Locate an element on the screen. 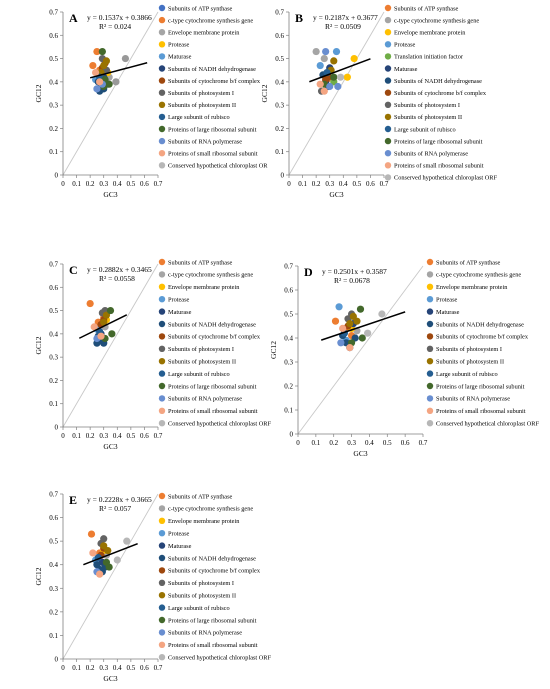 The width and height of the screenshot is (550, 689). legend-entry: Envelope membrane protein is located at coordinates (204, 521).